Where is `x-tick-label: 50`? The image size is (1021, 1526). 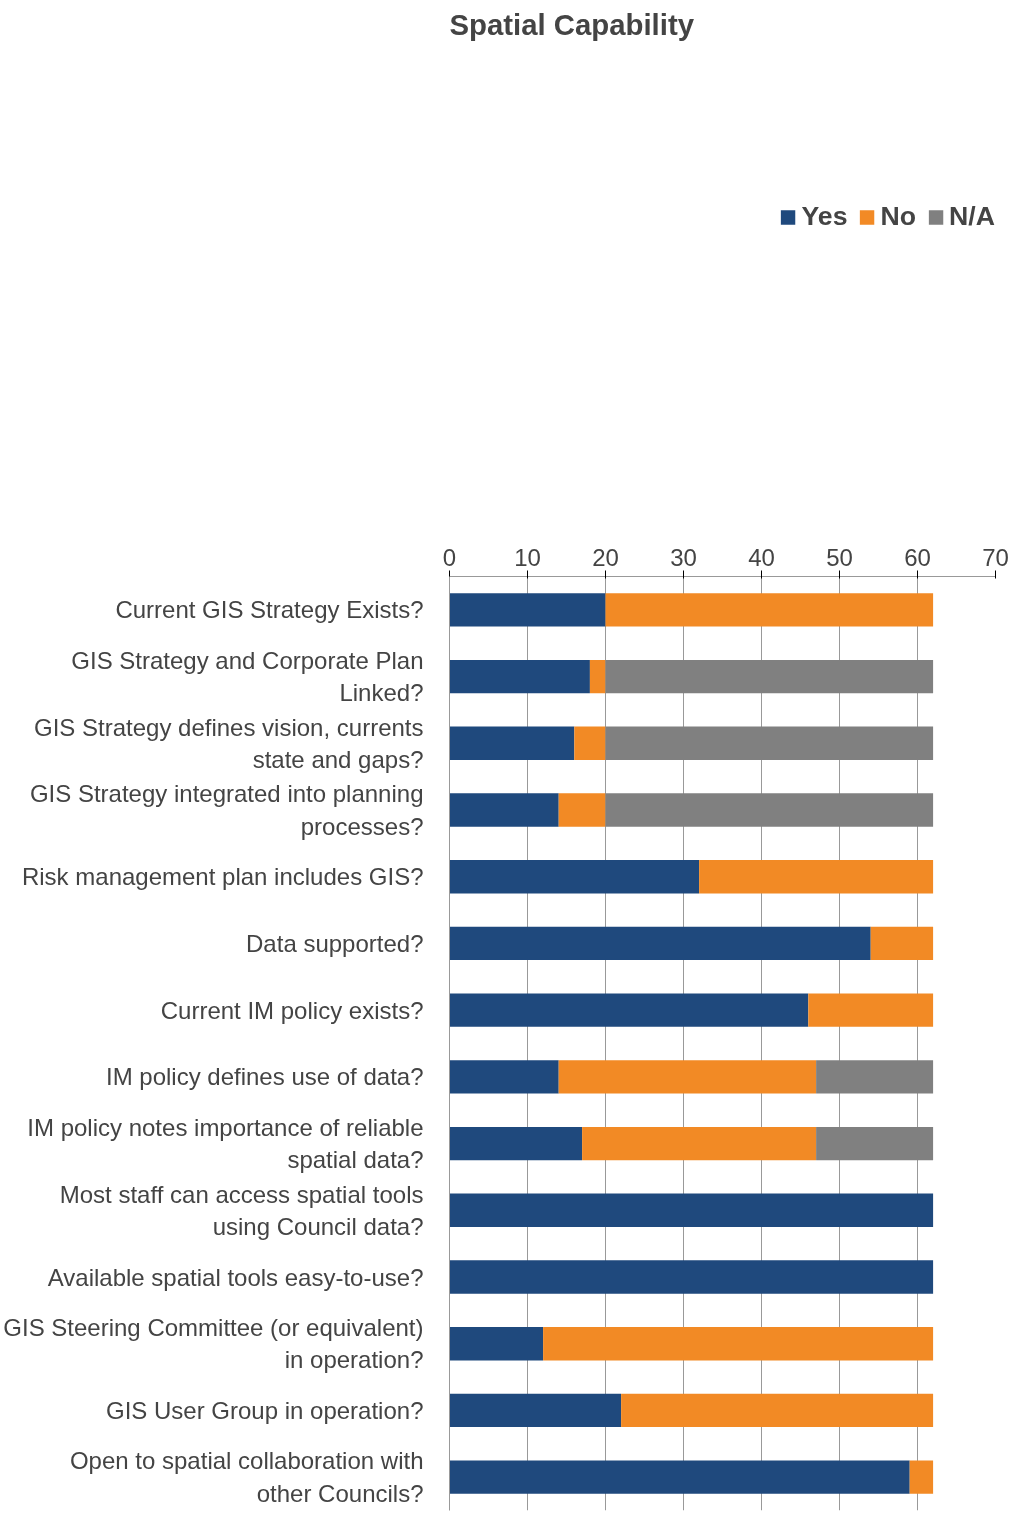 x-tick-label: 50 is located at coordinates (839, 557).